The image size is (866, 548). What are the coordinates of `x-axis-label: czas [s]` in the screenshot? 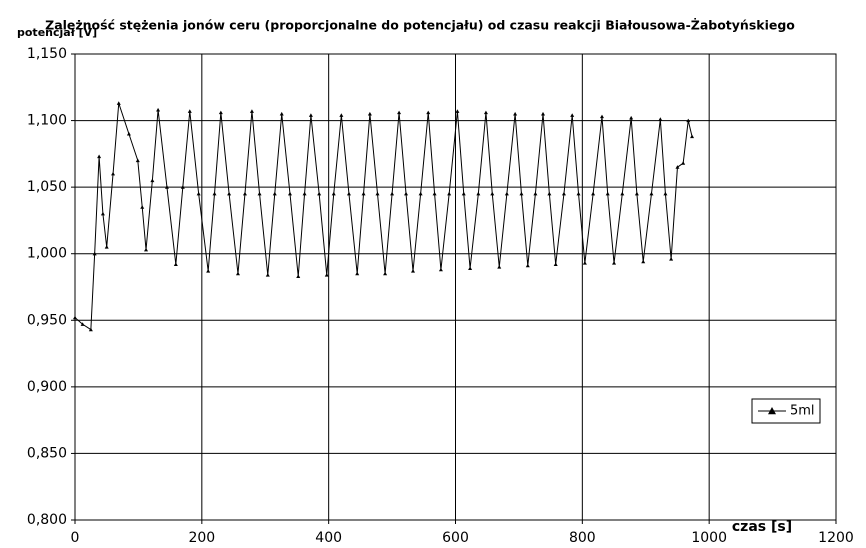 It's located at (762, 527).